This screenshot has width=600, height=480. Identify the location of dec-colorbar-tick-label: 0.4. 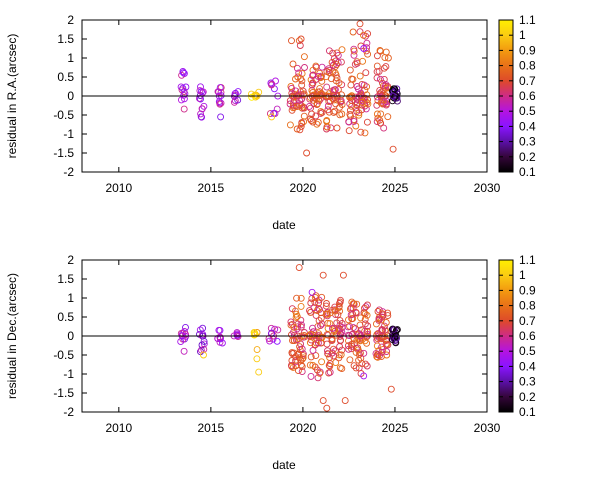
(527, 366).